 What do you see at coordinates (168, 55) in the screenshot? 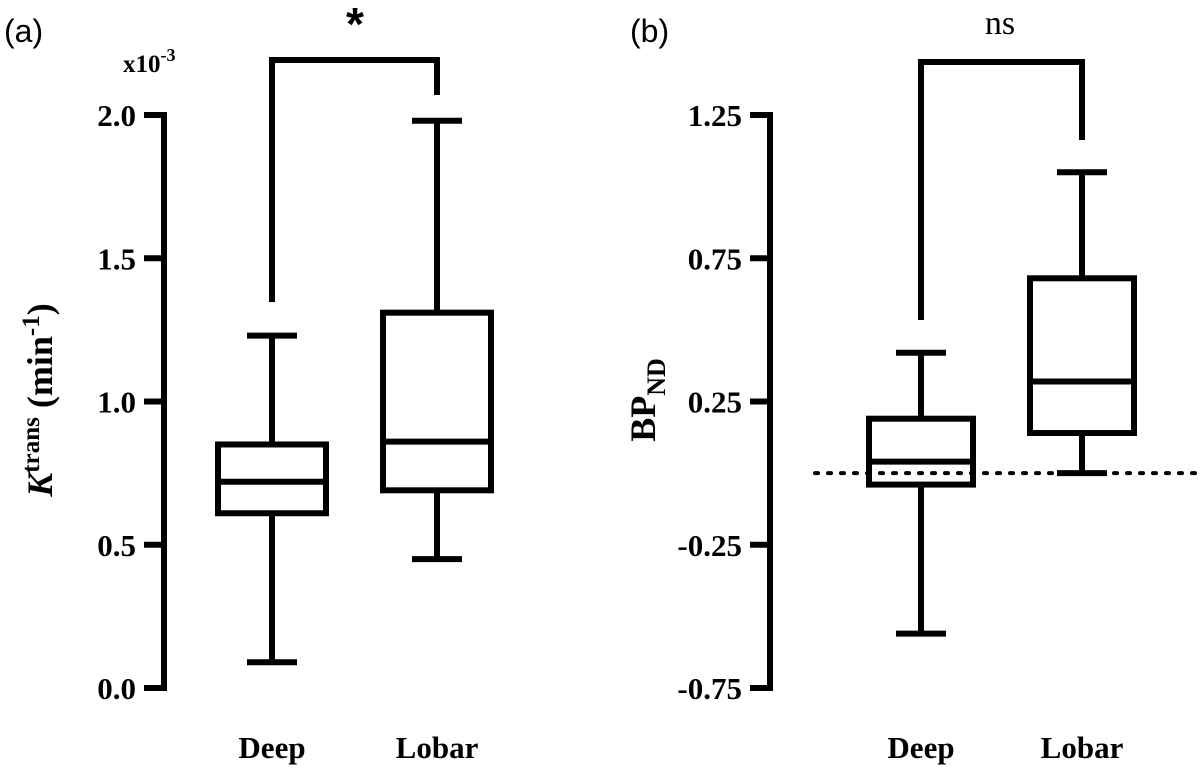
I see `scale-exponent: -3` at bounding box center [168, 55].